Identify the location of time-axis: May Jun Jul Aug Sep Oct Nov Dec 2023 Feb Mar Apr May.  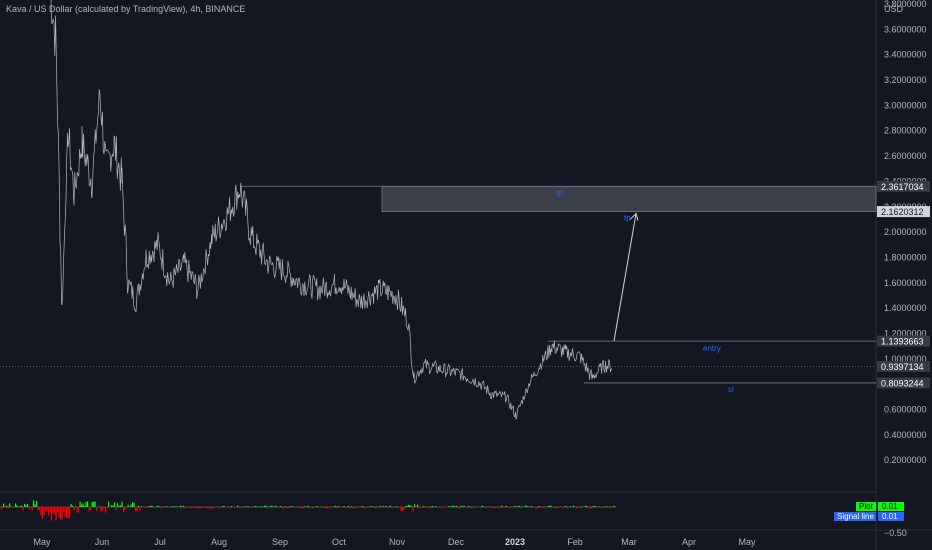
(394, 542).